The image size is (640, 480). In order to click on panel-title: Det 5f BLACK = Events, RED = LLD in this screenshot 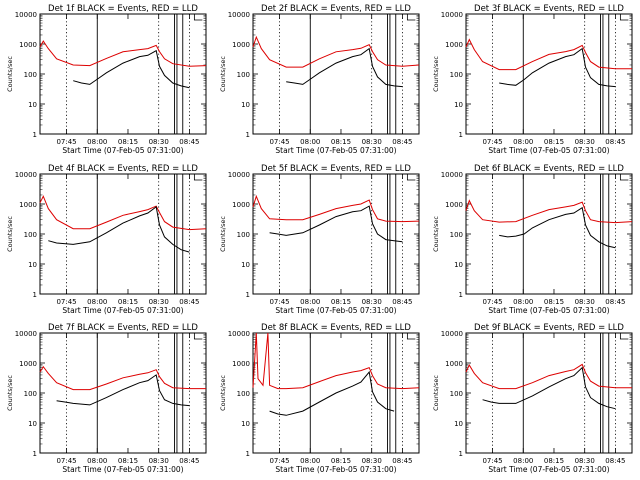, I will do `click(336, 169)`.